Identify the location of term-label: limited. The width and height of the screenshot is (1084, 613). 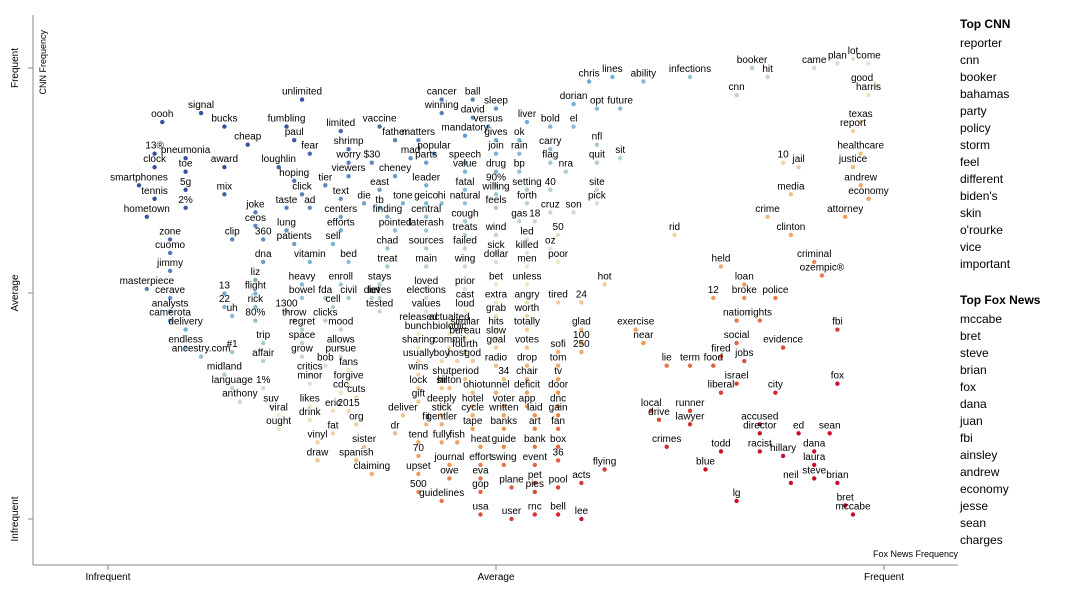
(340, 123).